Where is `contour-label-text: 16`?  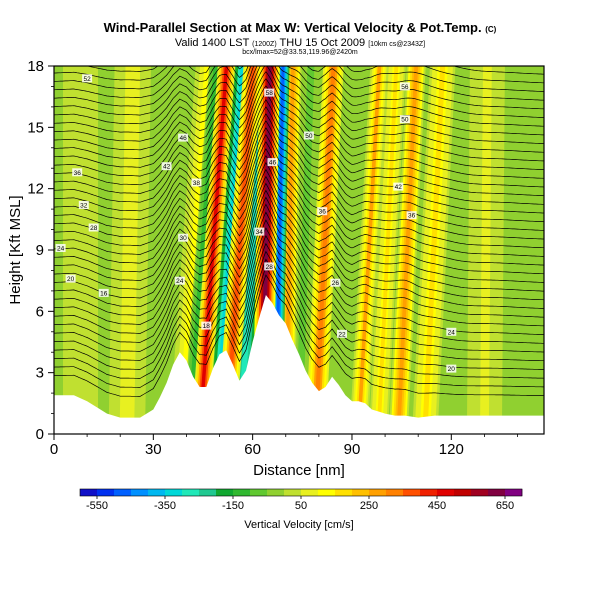
contour-label-text: 16 is located at coordinates (104, 293).